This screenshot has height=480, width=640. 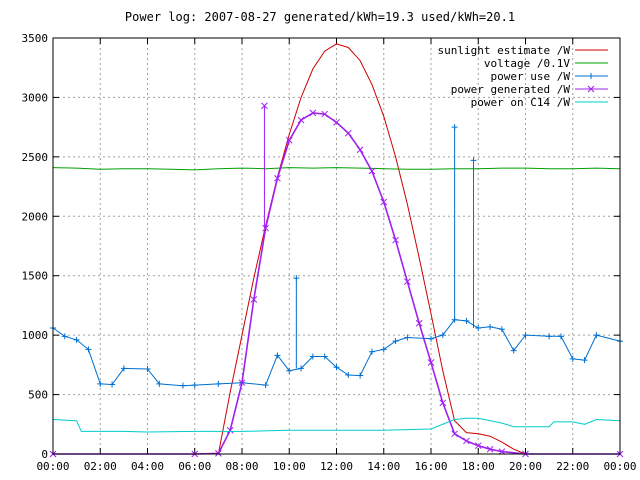 I want to click on x-tick-label: 22:00, so click(x=572, y=466).